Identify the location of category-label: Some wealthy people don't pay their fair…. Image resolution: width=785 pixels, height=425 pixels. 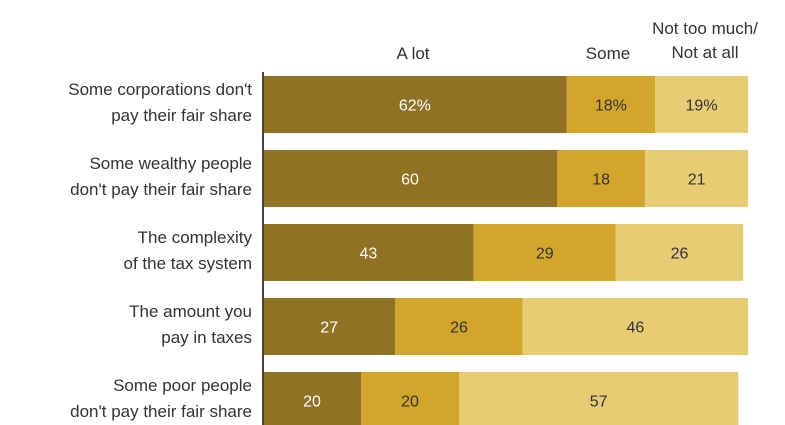
(126, 177).